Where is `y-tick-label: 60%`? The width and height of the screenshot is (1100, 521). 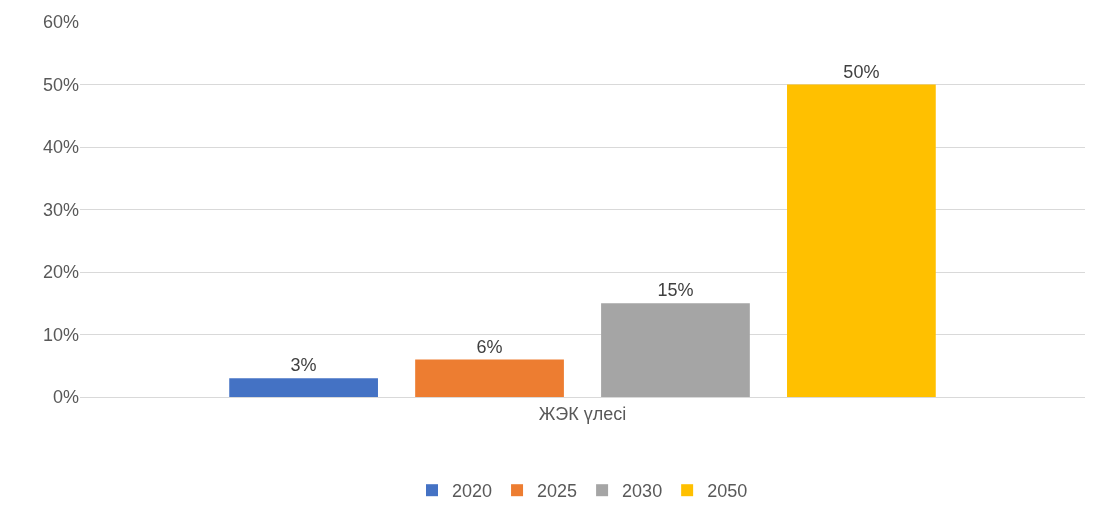
y-tick-label: 60% is located at coordinates (60, 22).